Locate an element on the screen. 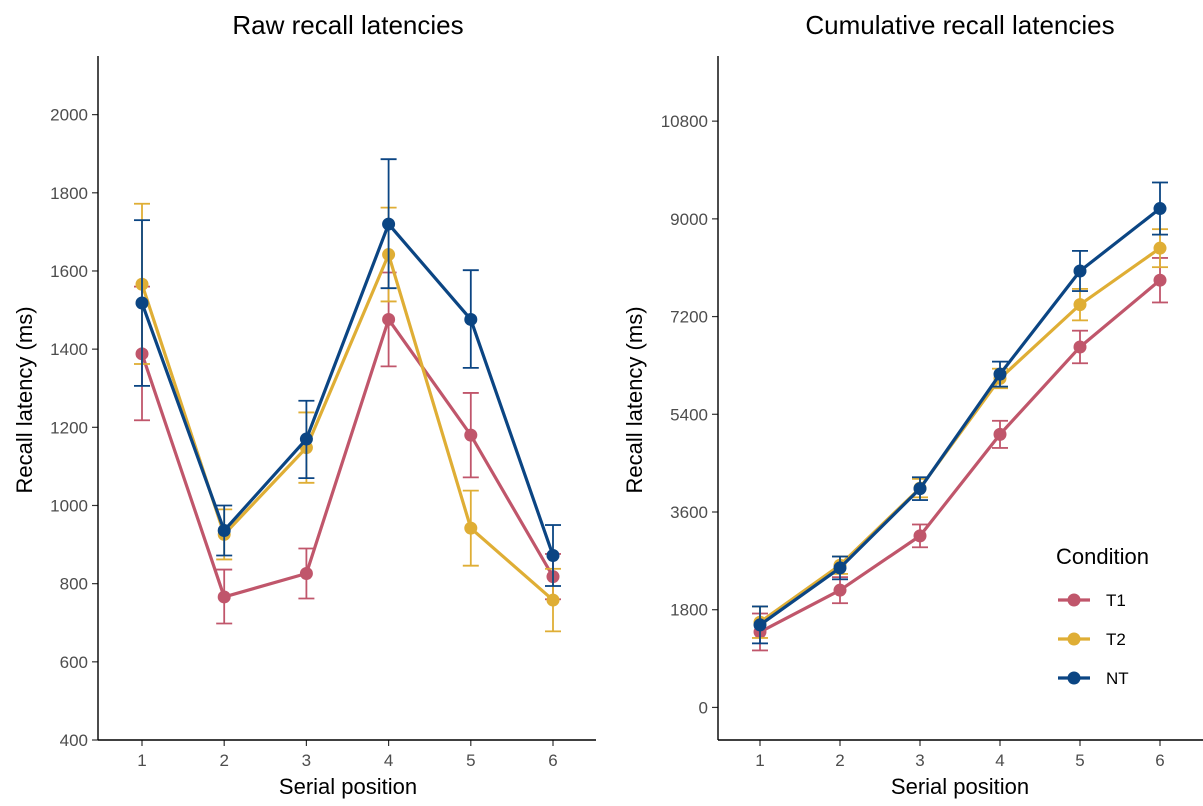  cumulative-y-tick-label: 5400 is located at coordinates (689, 414).